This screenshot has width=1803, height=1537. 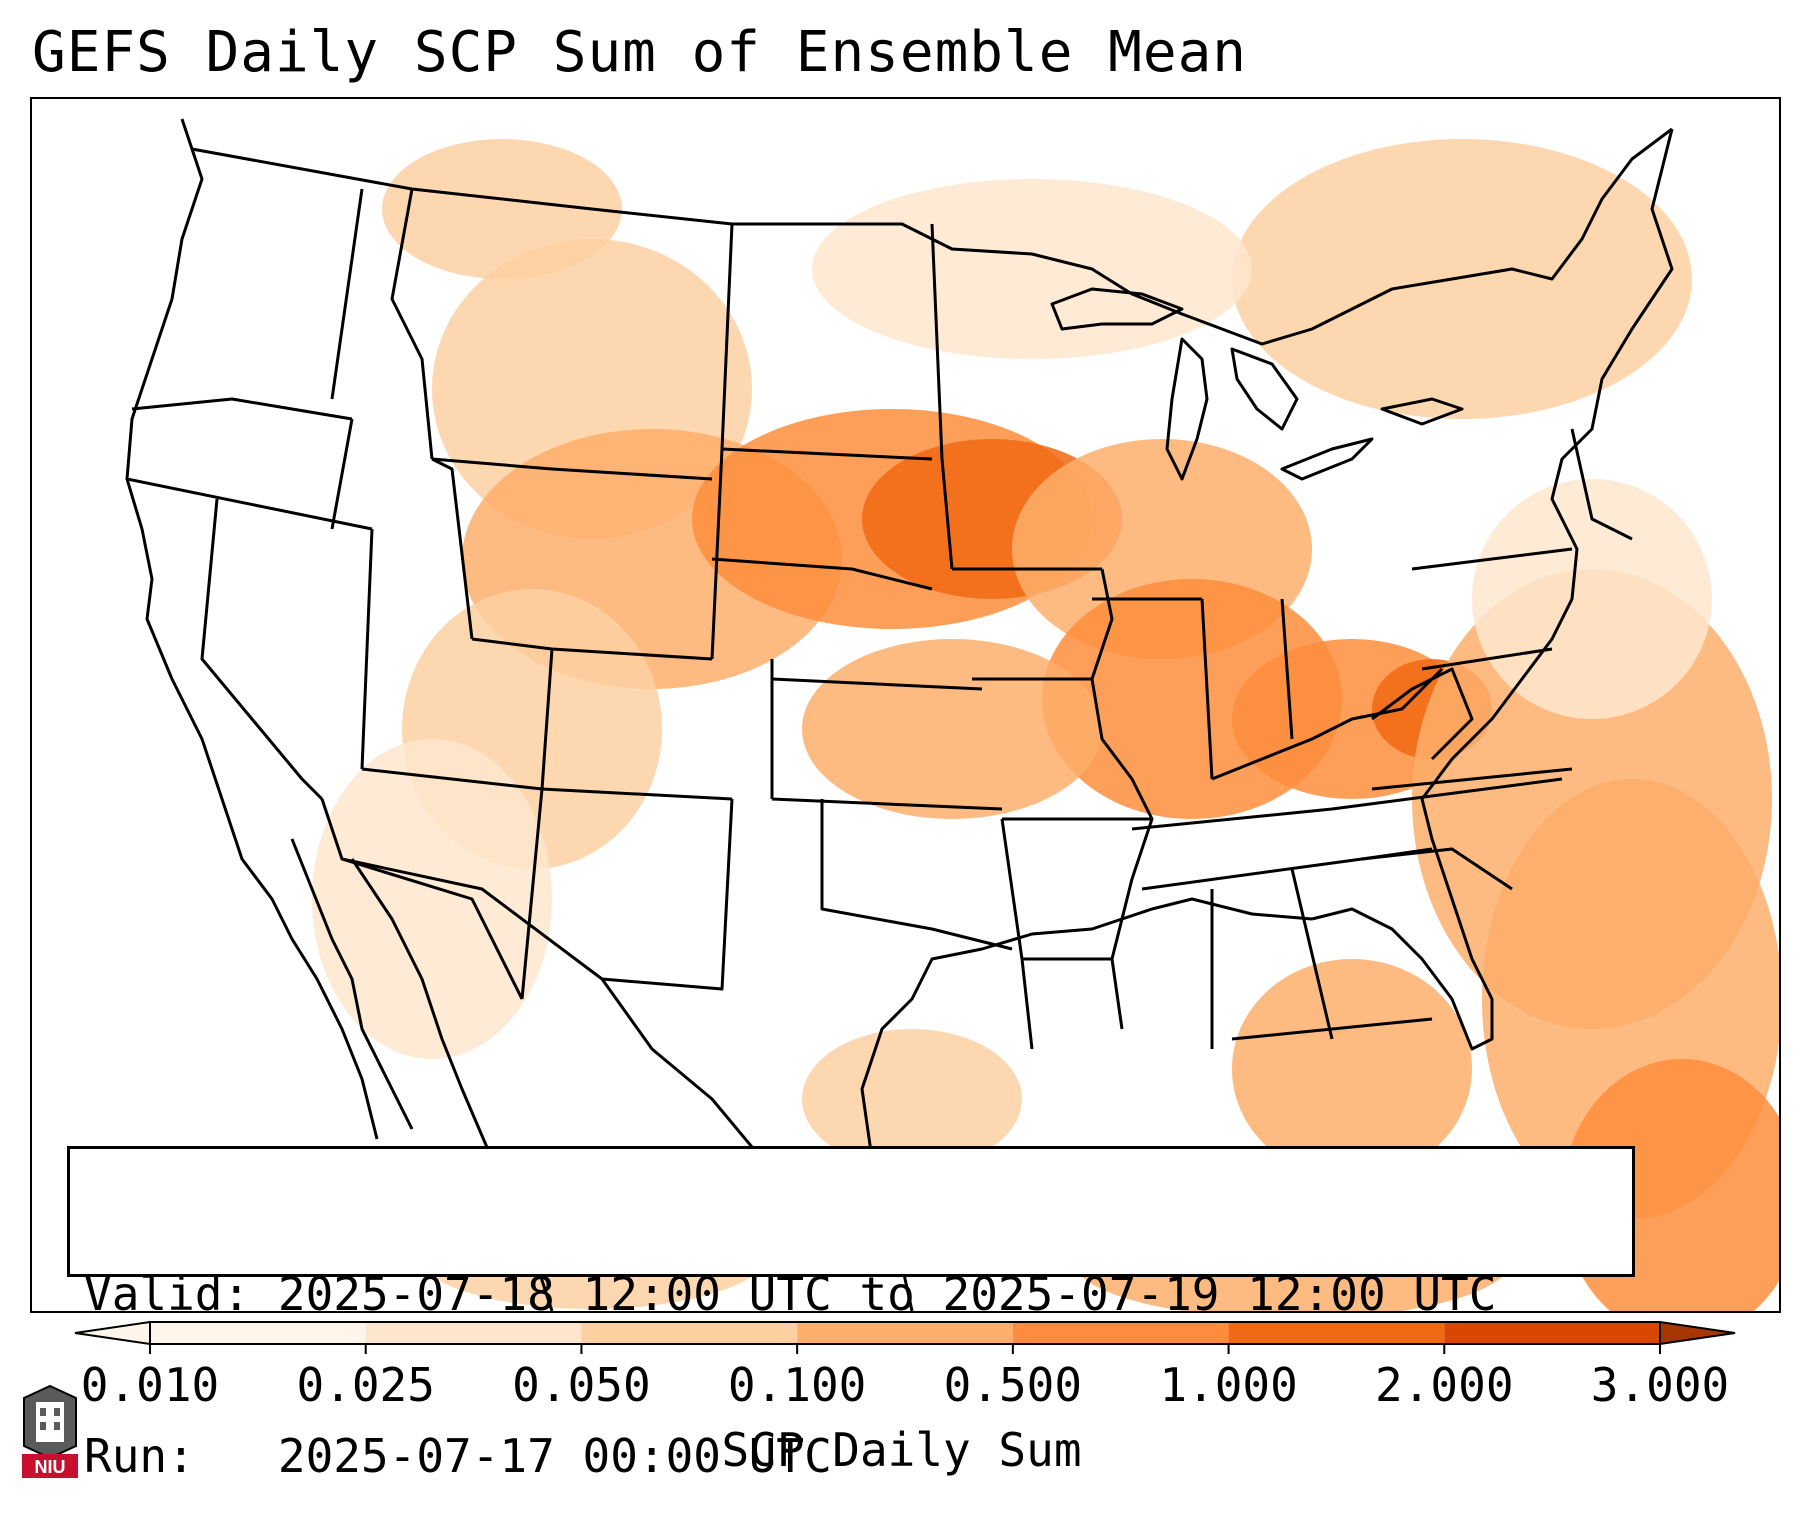 What do you see at coordinates (637, 794) in the screenshot?
I see `border-co-nm` at bounding box center [637, 794].